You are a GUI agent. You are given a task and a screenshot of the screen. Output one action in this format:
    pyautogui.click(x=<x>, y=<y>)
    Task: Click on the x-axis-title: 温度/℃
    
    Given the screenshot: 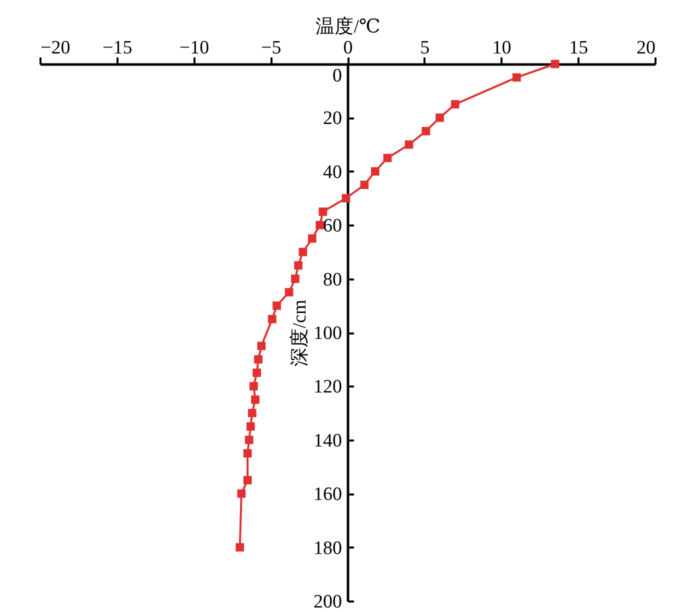 What is the action you would take?
    pyautogui.click(x=348, y=27)
    